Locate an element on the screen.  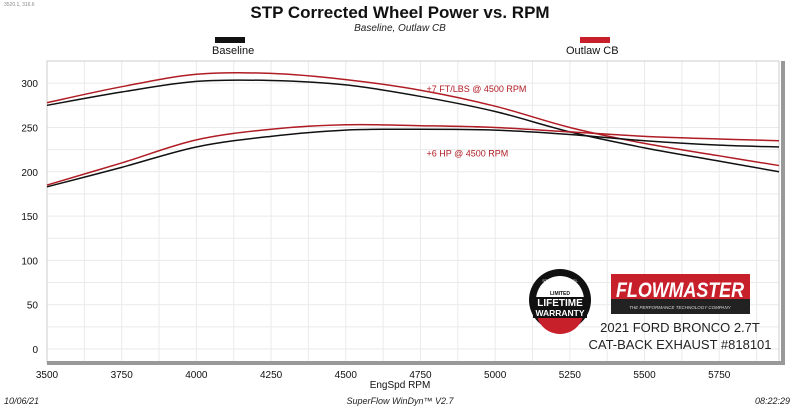
y-tick-label: 300 is located at coordinates (29, 84).